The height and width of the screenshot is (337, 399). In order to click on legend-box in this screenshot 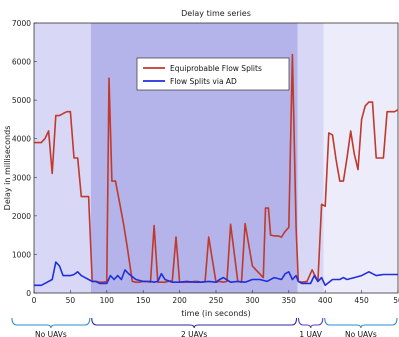, I will do `click(213, 74)`.